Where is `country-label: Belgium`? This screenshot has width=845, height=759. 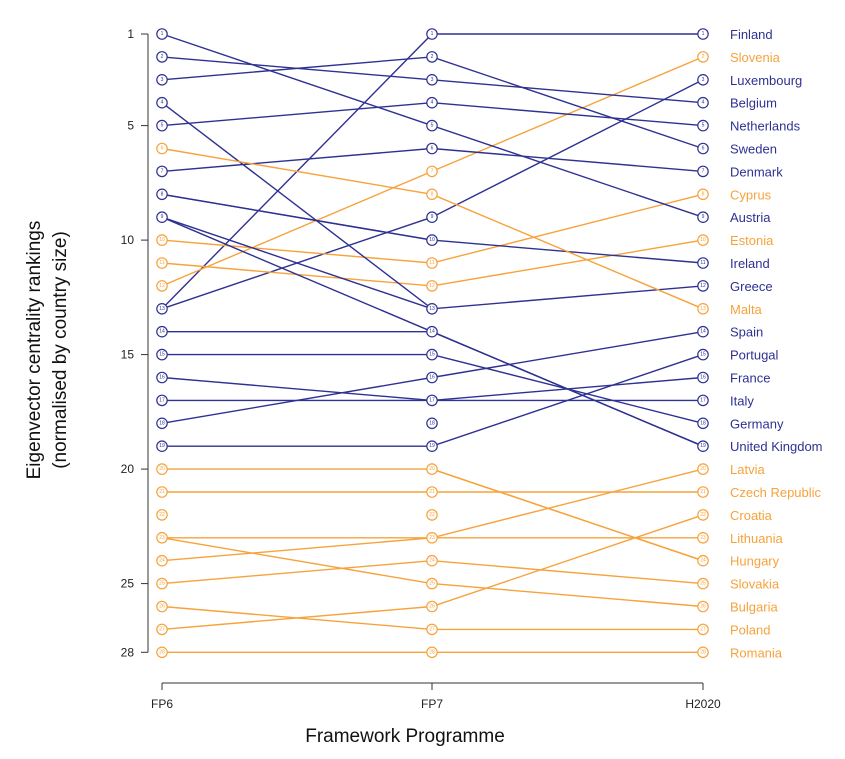 country-label: Belgium is located at coordinates (753, 103).